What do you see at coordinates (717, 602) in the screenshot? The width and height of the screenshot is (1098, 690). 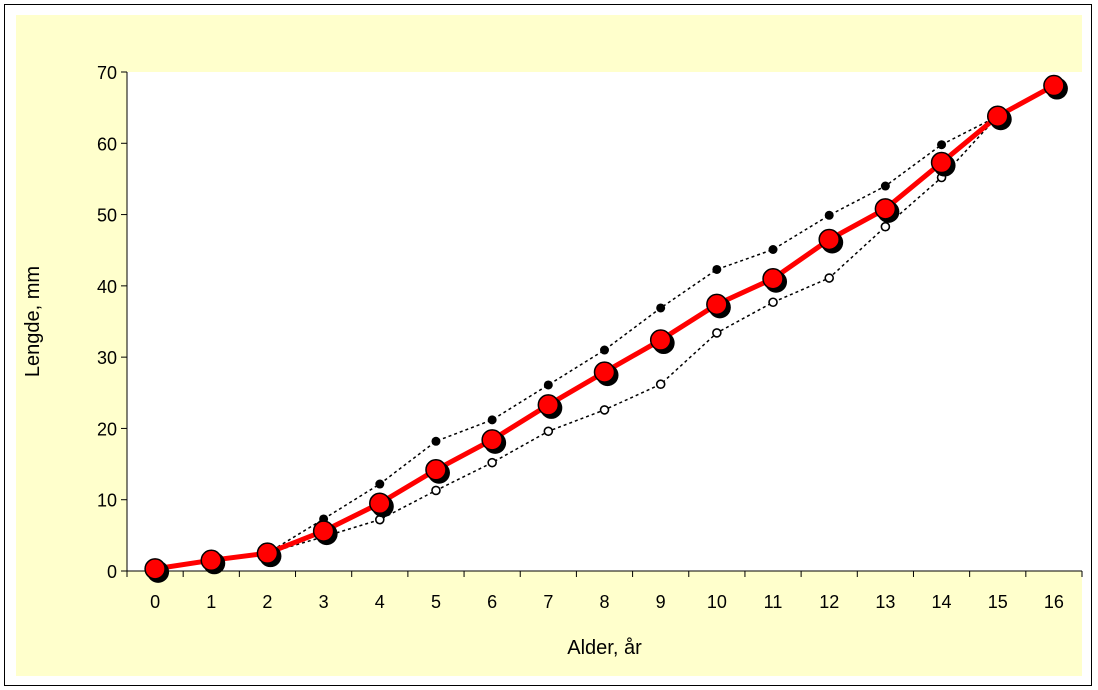 I see `x-tick-label: 10` at bounding box center [717, 602].